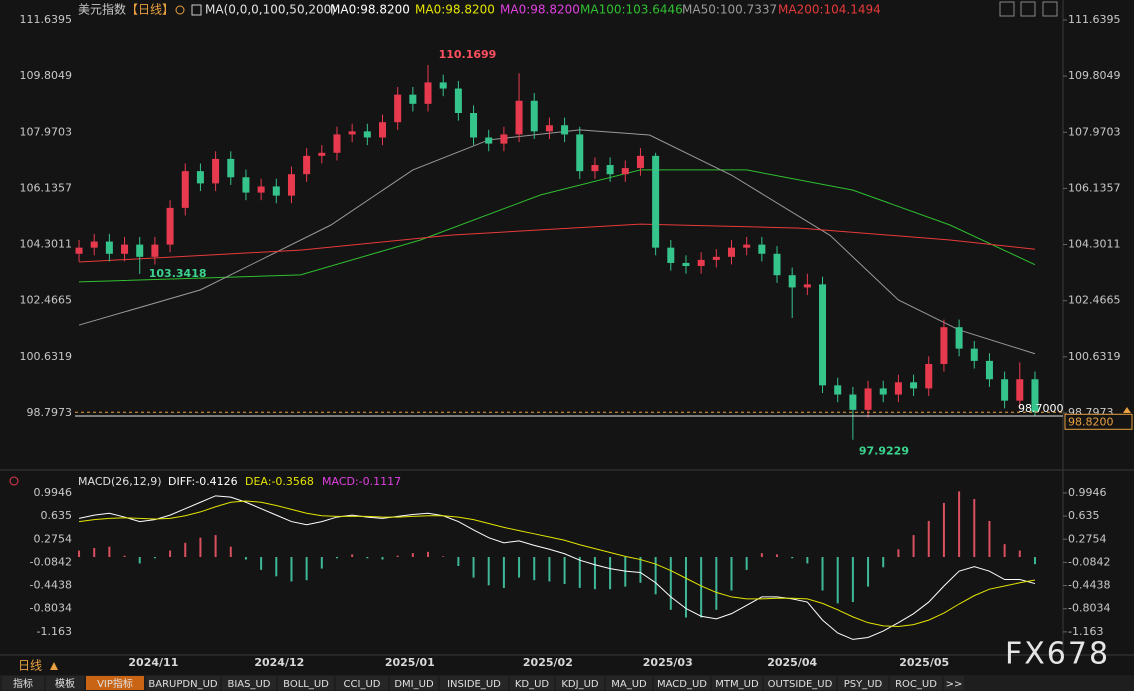  What do you see at coordinates (50, 412) in the screenshot?
I see `y-tick-label: 98.7973` at bounding box center [50, 412].